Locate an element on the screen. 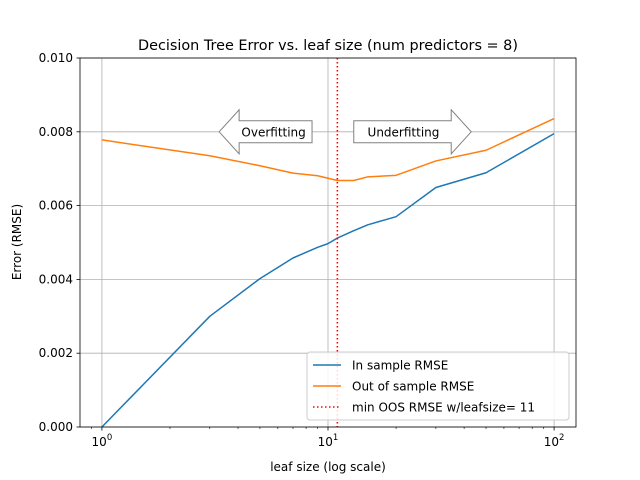 Image resolution: width=640 pixels, height=480 pixels. y-axis-label: Error (RMSE) is located at coordinates (17, 242).